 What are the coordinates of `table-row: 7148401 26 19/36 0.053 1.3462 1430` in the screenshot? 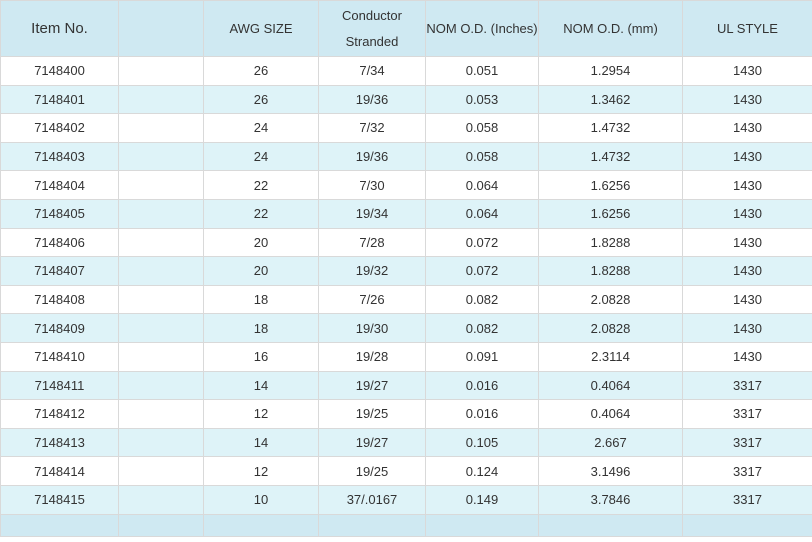 It's located at (406, 99).